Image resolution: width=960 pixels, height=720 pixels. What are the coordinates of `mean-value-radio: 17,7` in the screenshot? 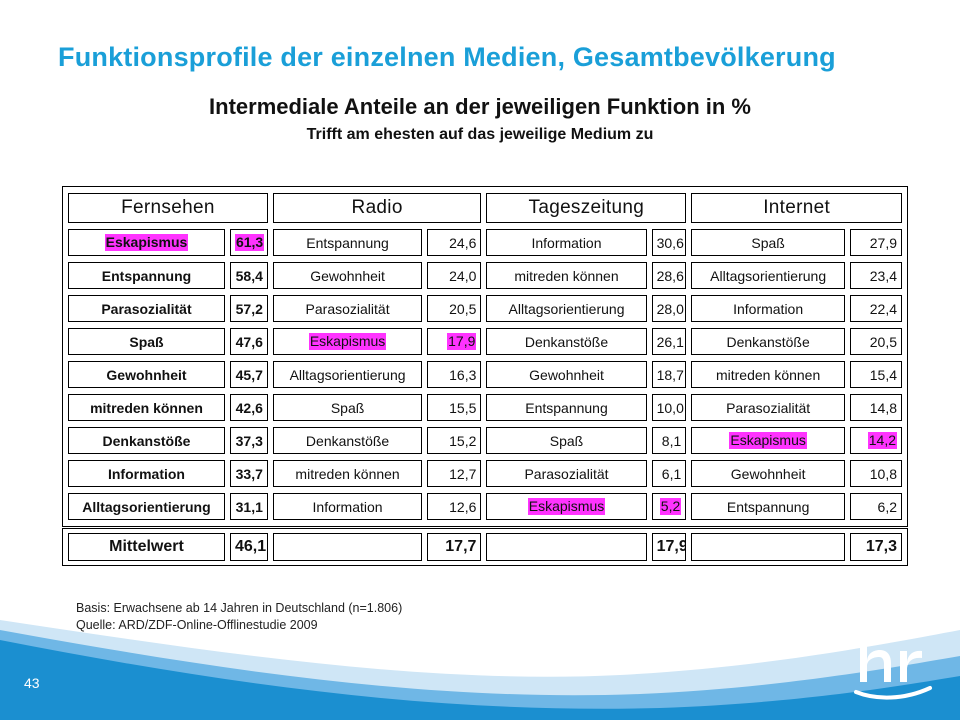 It's located at (454, 547).